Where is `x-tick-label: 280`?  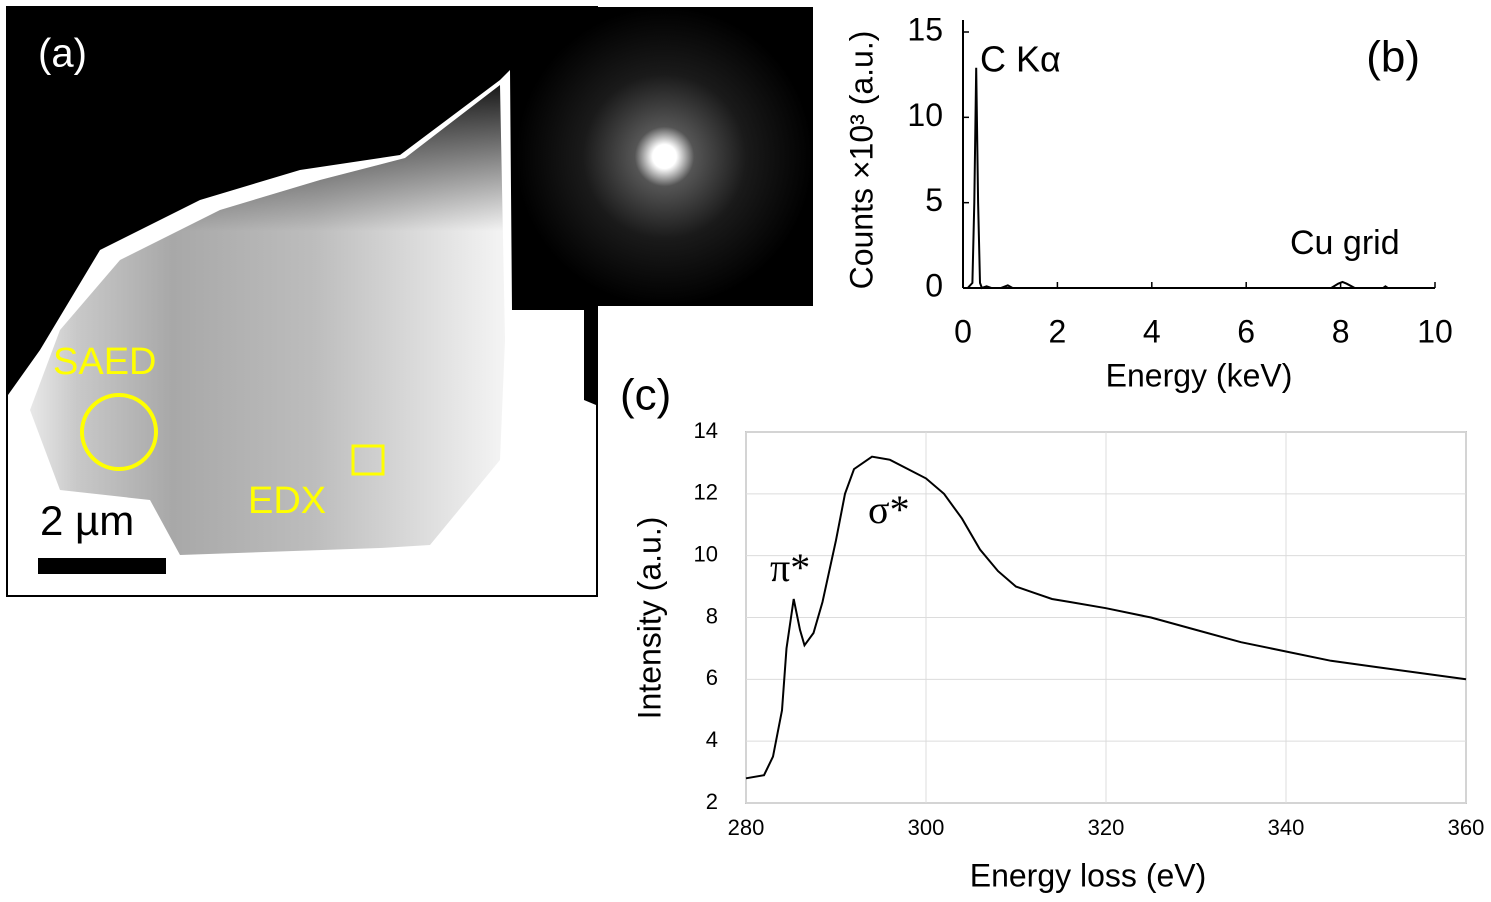 x-tick-label: 280 is located at coordinates (746, 827).